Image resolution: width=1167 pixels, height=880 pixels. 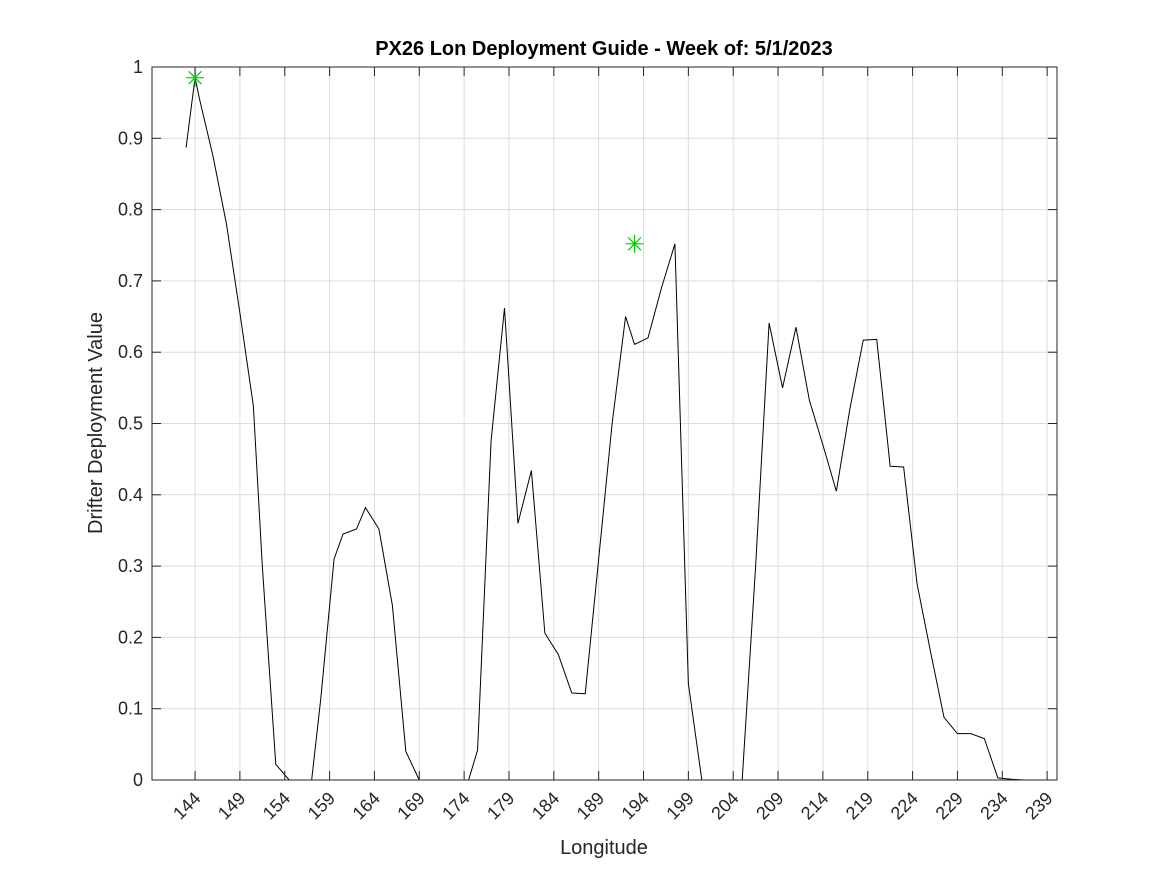 What do you see at coordinates (276, 805) in the screenshot?
I see `x-tick-label: 154` at bounding box center [276, 805].